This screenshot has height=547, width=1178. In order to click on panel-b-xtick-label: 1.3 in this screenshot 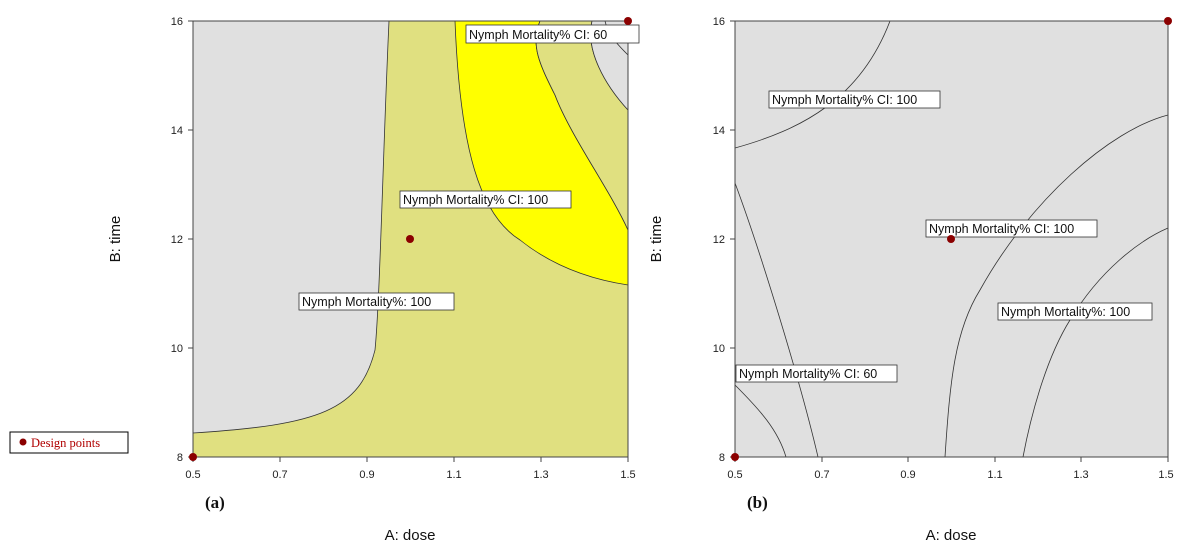, I will do `click(1080, 475)`.